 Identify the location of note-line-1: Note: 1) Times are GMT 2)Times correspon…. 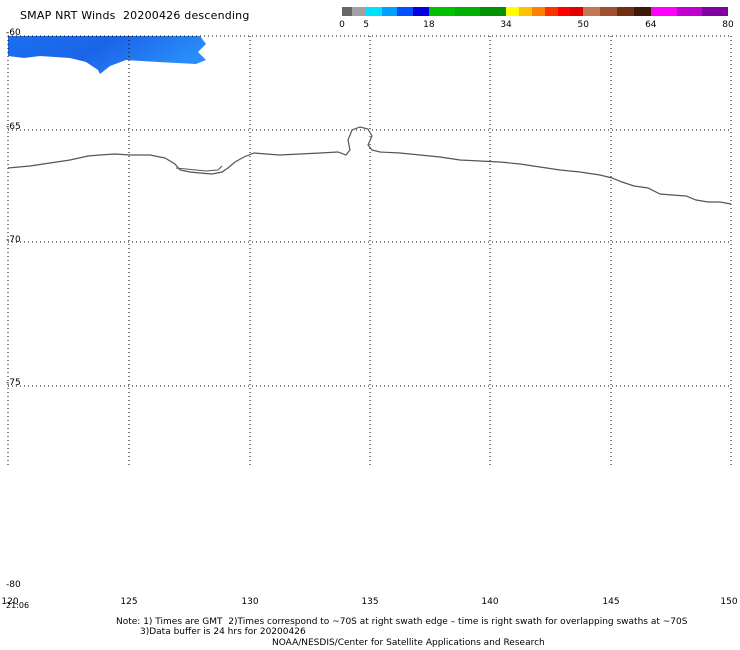
(402, 622).